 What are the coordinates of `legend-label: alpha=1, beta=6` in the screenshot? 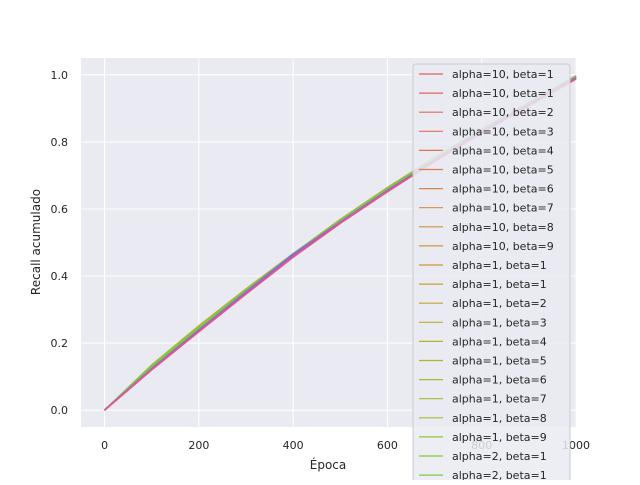 It's located at (499, 380).